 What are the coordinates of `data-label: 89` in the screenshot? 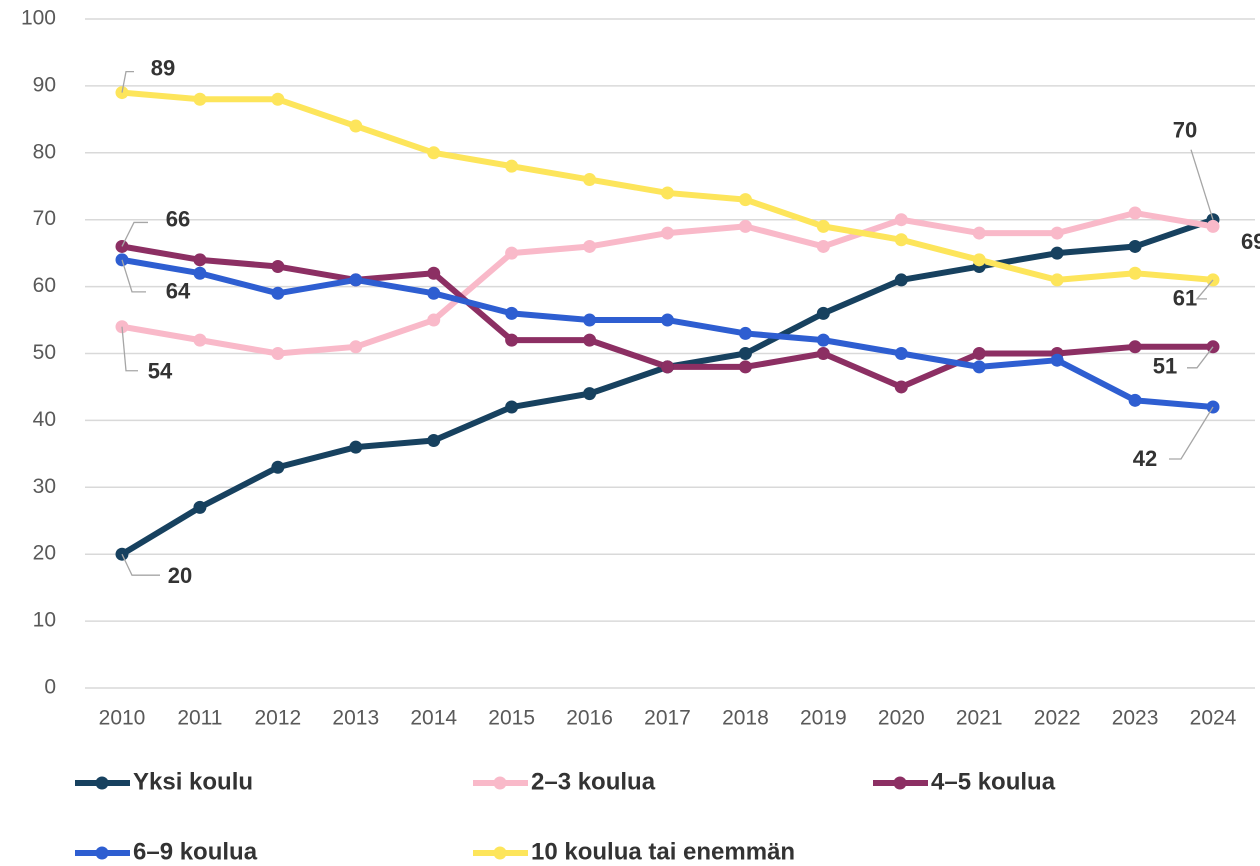 It's located at (163, 67).